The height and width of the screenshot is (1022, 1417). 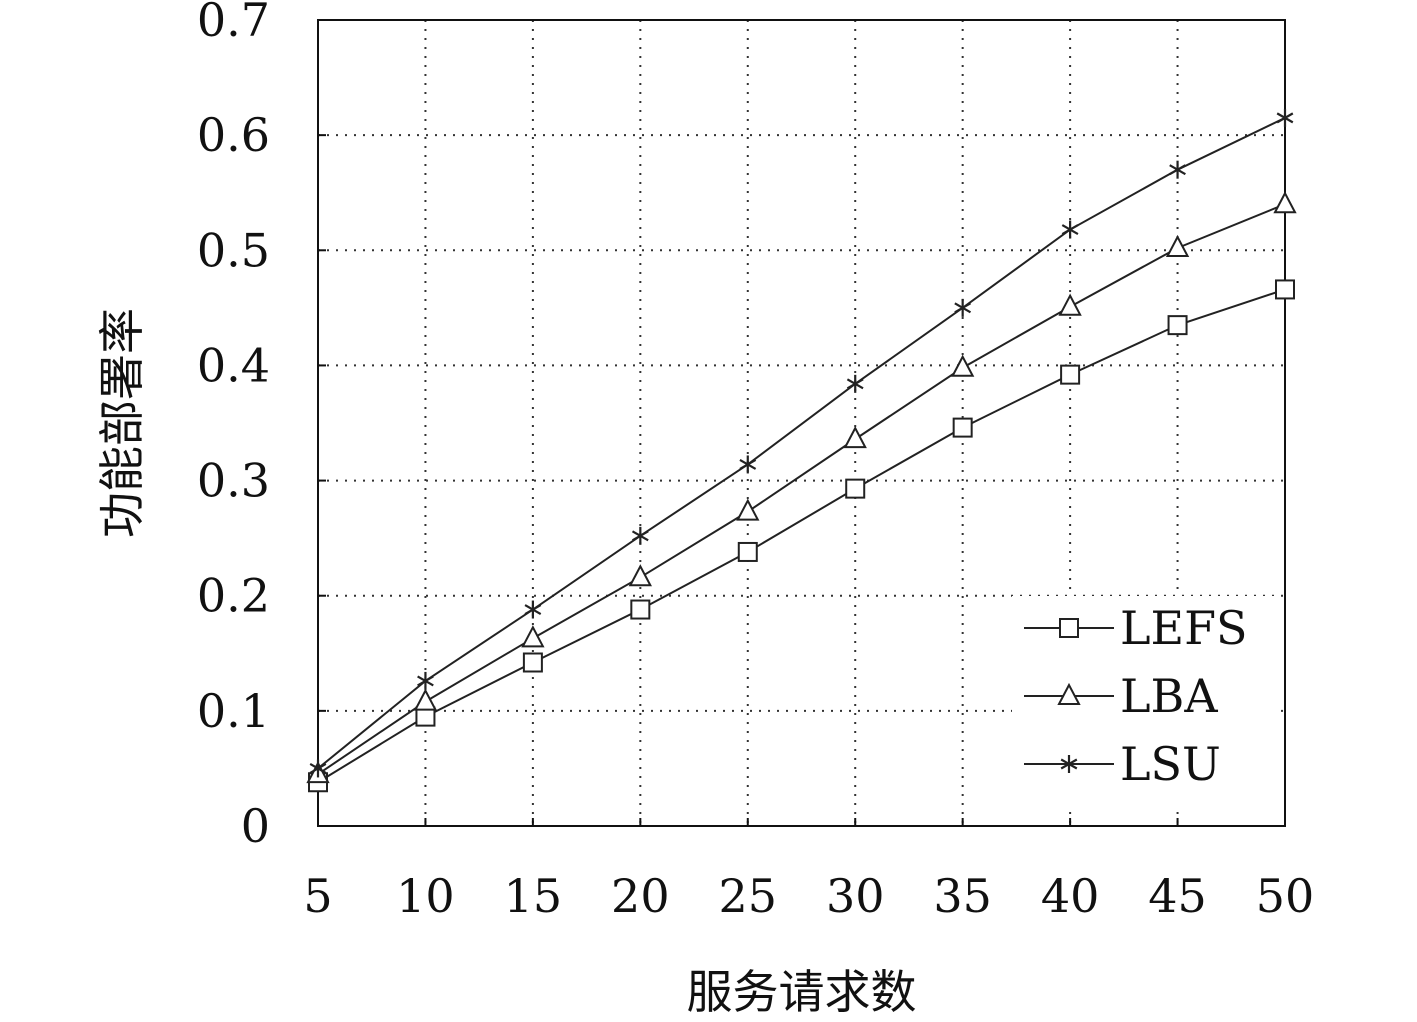 I want to click on x-tick-label: 5, so click(x=317, y=896).